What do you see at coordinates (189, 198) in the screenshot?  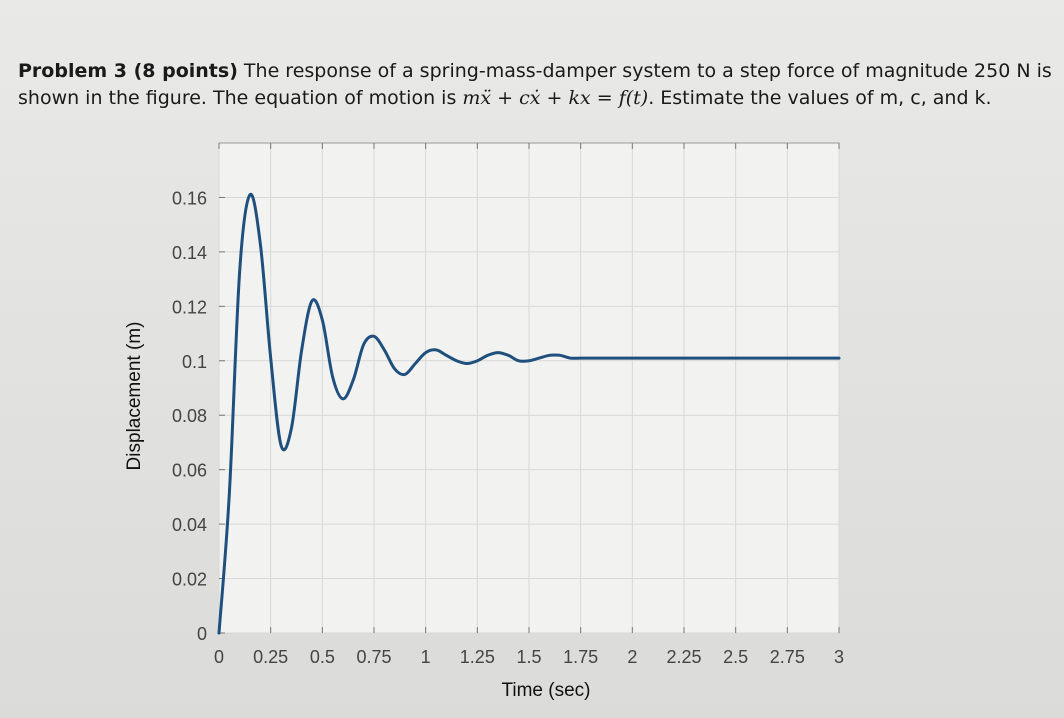 I see `y-tick-label: 0.16` at bounding box center [189, 198].